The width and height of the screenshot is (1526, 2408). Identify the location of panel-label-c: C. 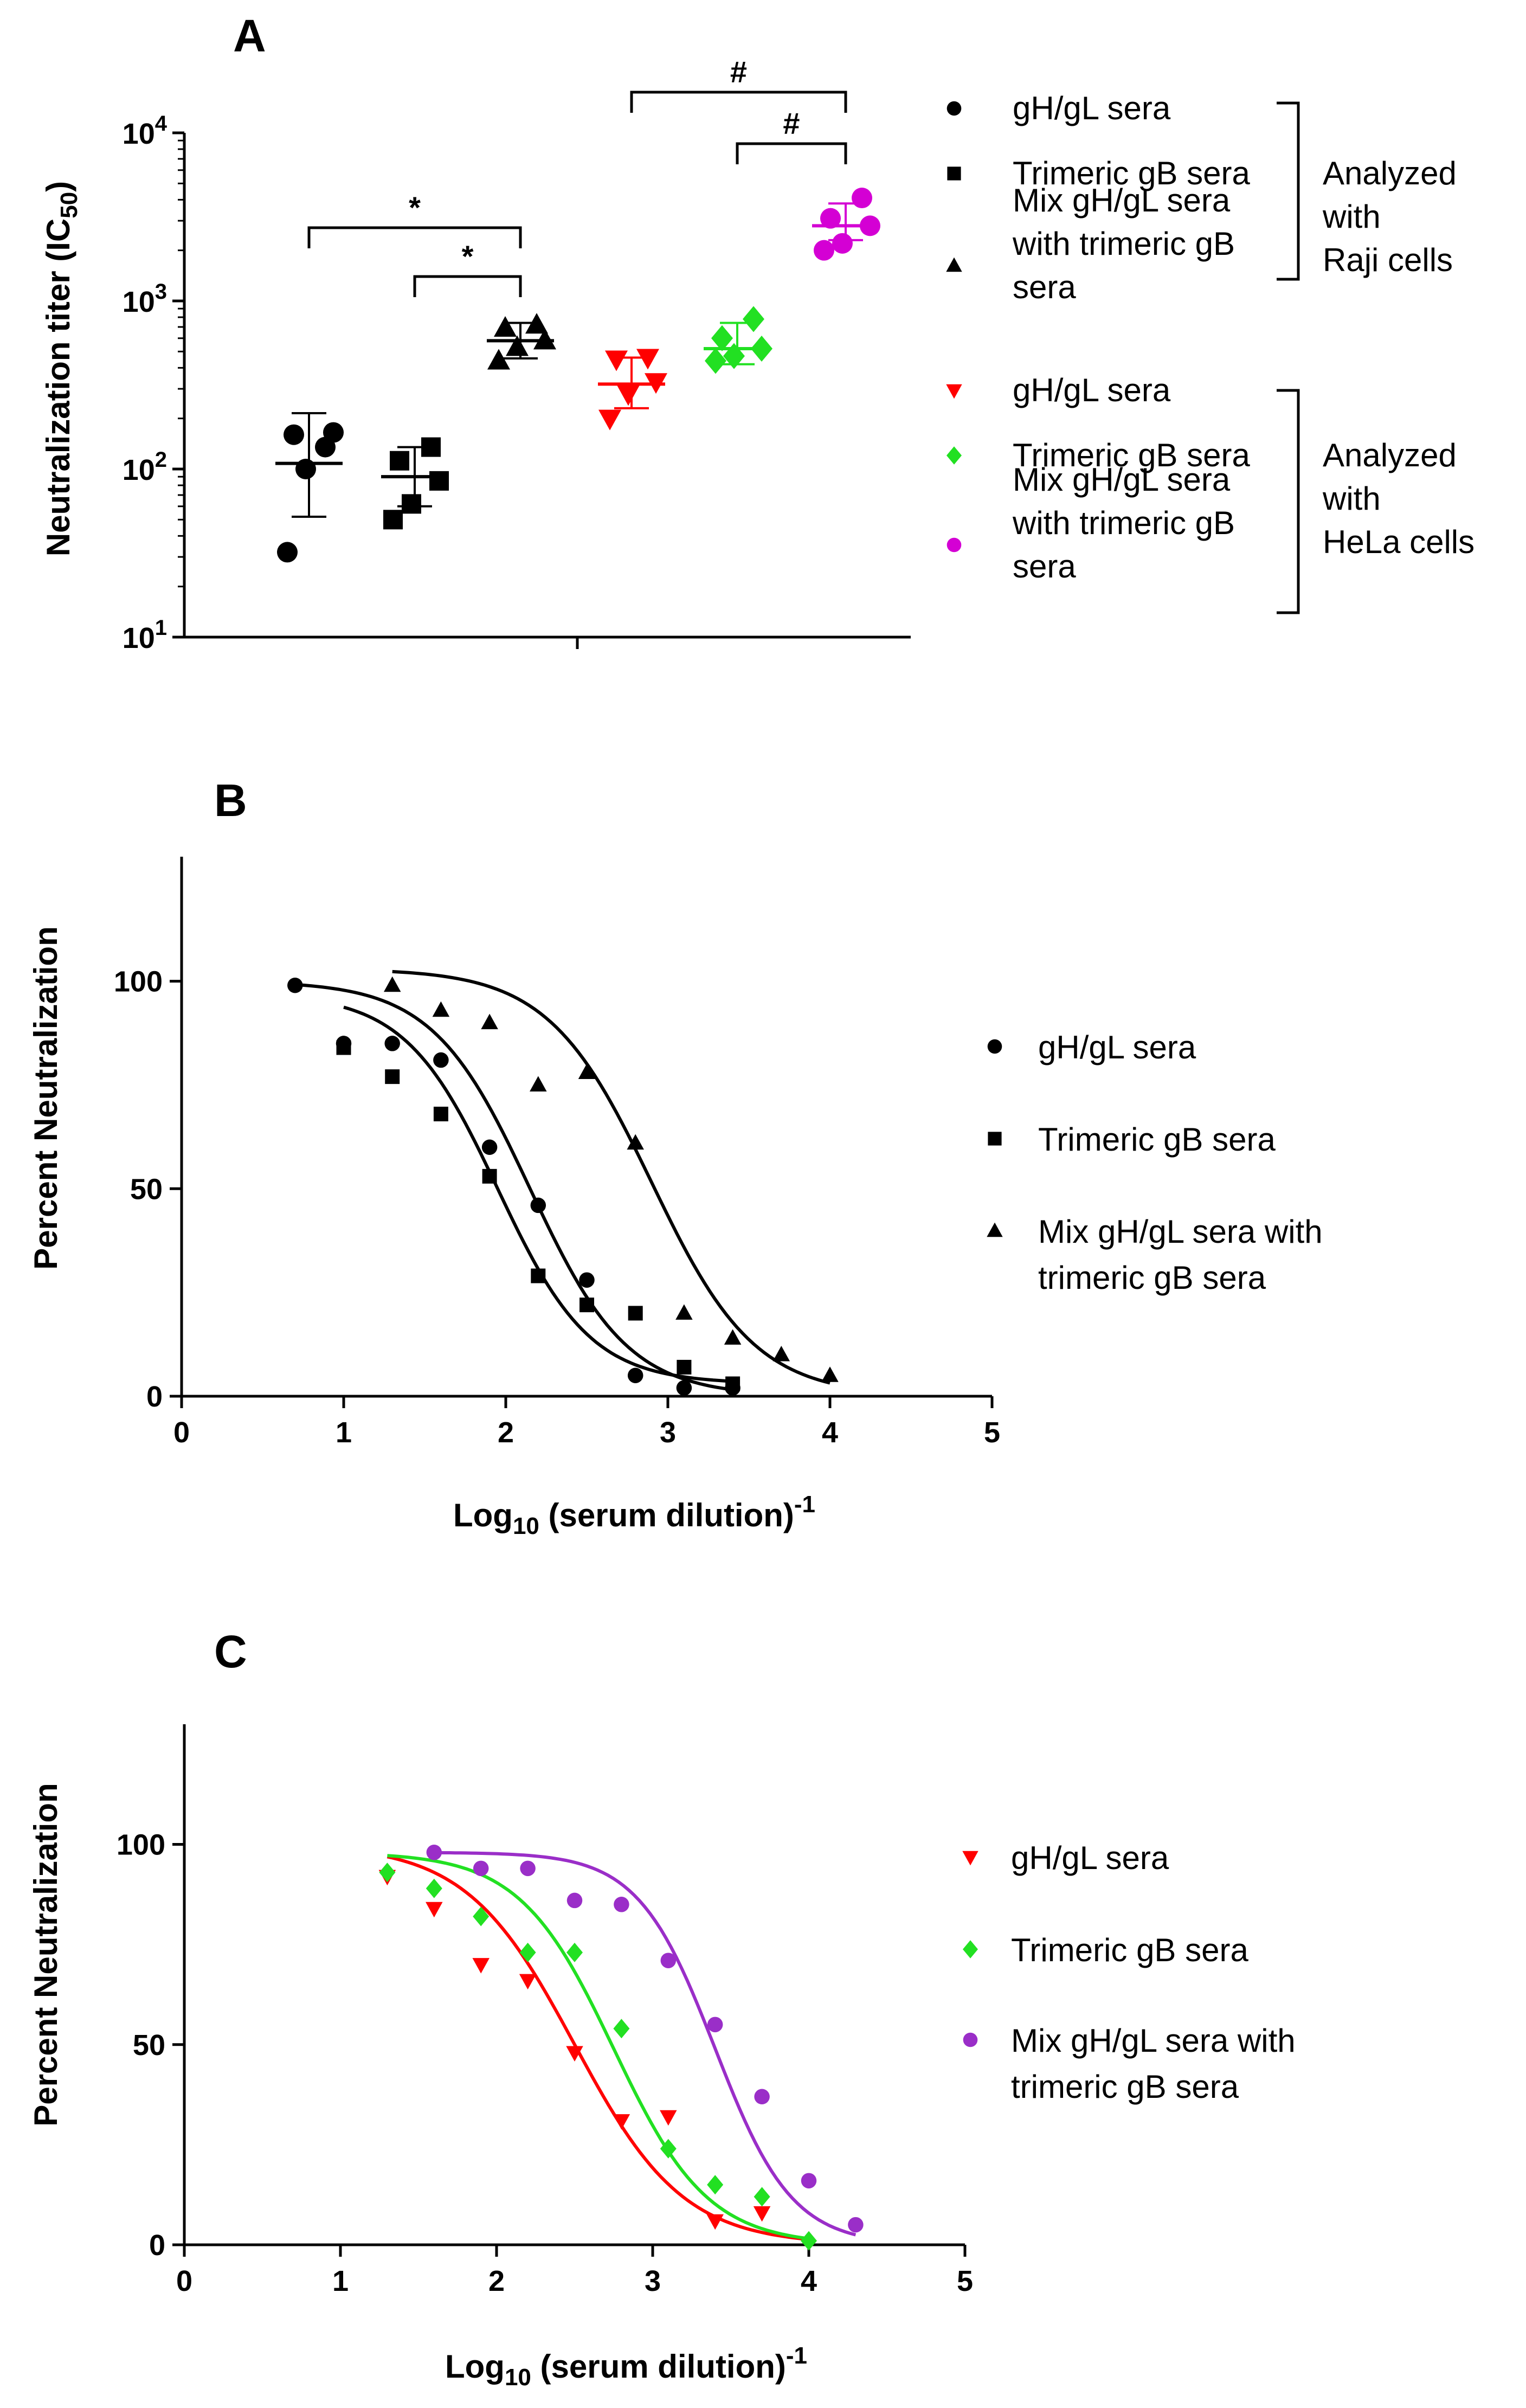
(230, 1652).